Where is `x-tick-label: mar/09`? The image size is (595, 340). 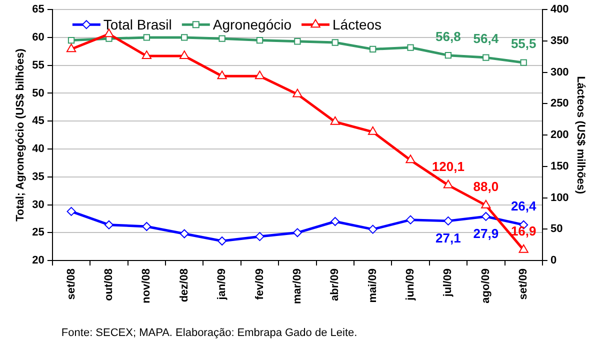
x-tick-label: mar/09 is located at coordinates (297, 286).